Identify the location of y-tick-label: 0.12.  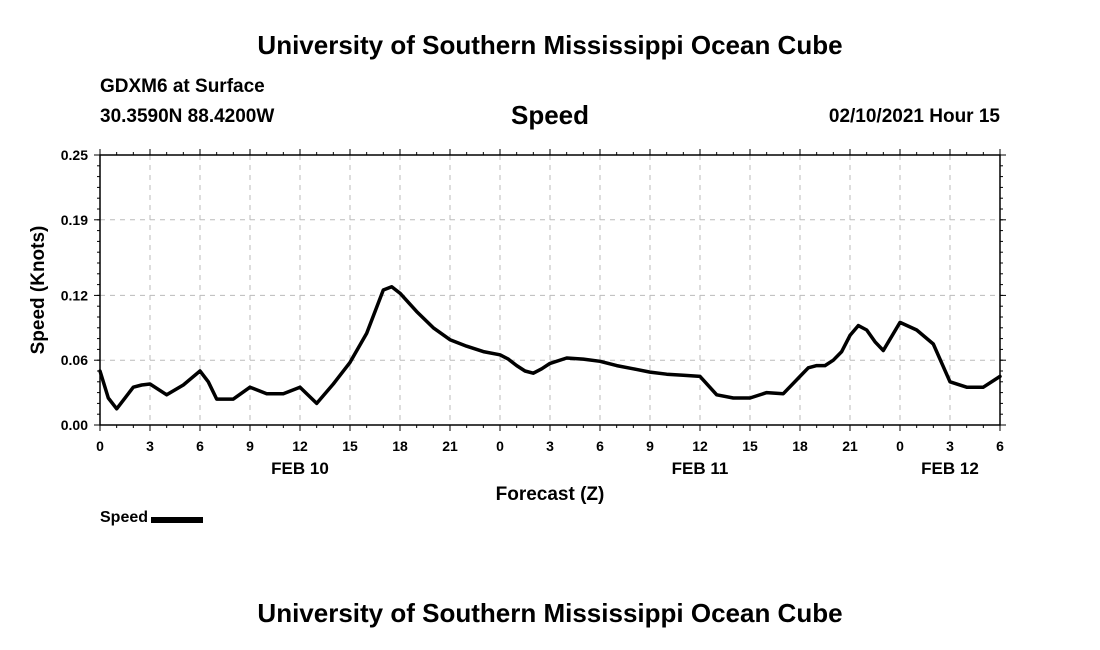
(74, 295).